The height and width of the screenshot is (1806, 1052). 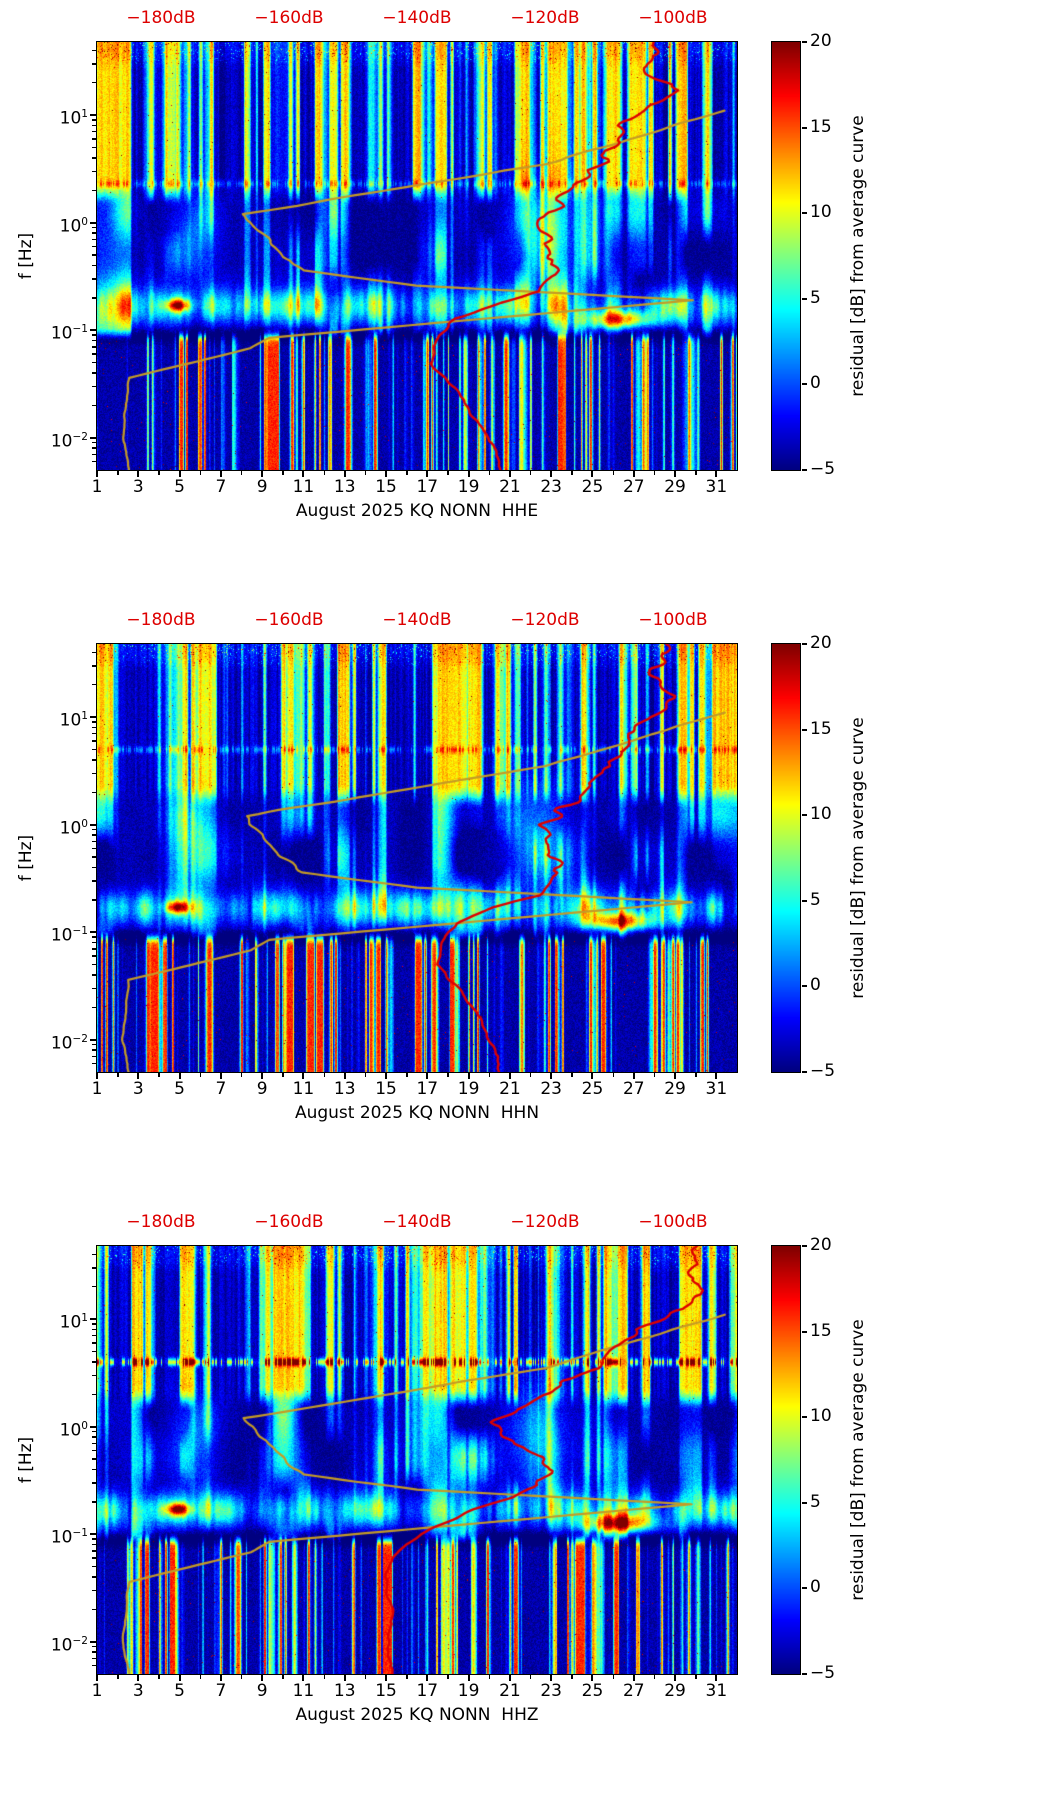 What do you see at coordinates (344, 1089) in the screenshot?
I see `x-tick-label: 13` at bounding box center [344, 1089].